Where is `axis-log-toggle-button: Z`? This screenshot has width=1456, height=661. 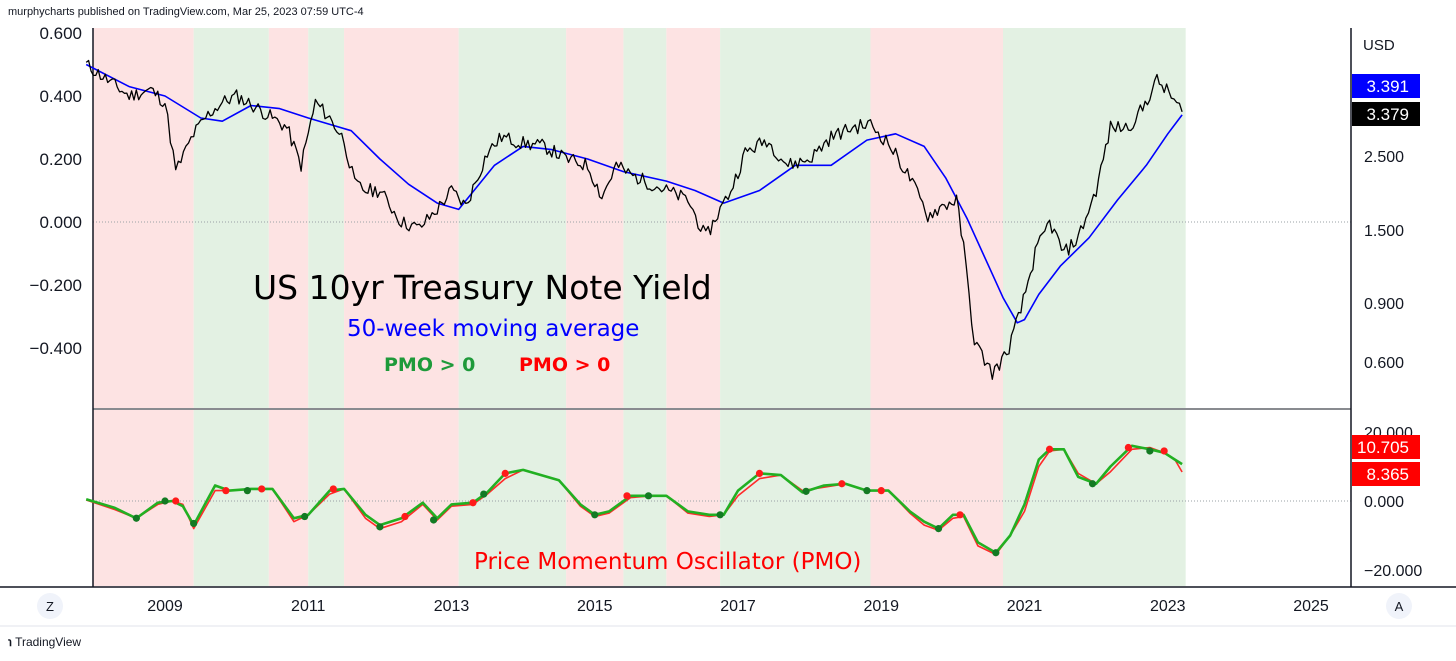 axis-log-toggle-button: Z is located at coordinates (50, 606).